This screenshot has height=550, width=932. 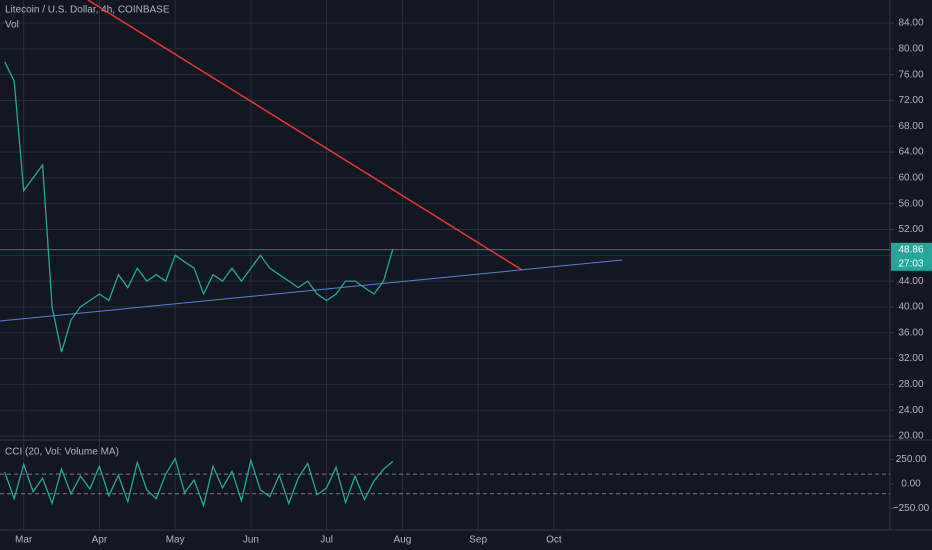 I want to click on x-tick-label: Mar, so click(x=24, y=540).